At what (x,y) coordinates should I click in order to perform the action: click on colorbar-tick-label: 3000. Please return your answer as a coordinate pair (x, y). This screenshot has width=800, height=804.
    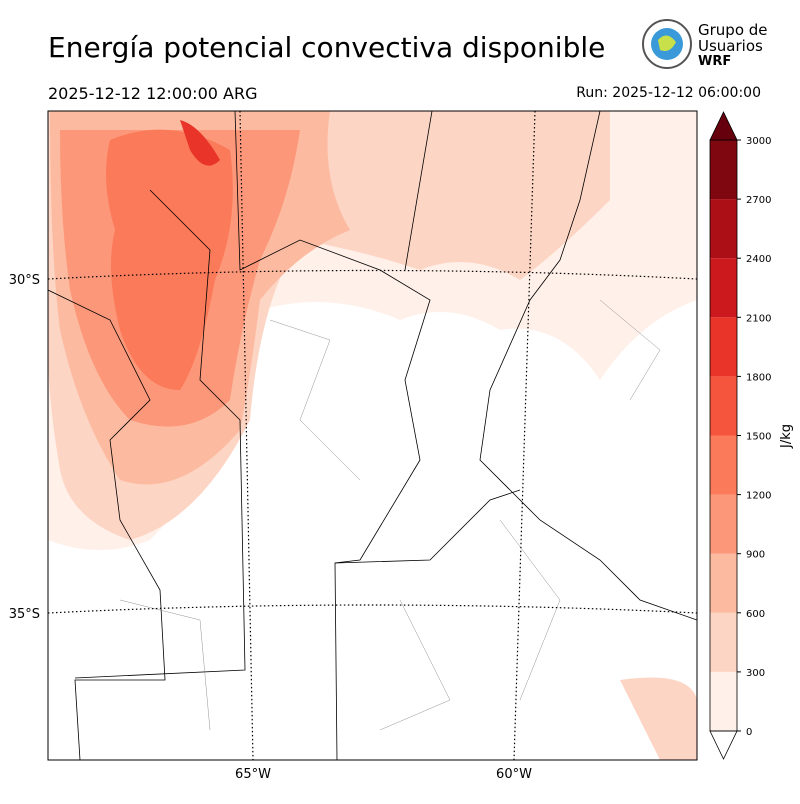
    Looking at the image, I should click on (758, 141).